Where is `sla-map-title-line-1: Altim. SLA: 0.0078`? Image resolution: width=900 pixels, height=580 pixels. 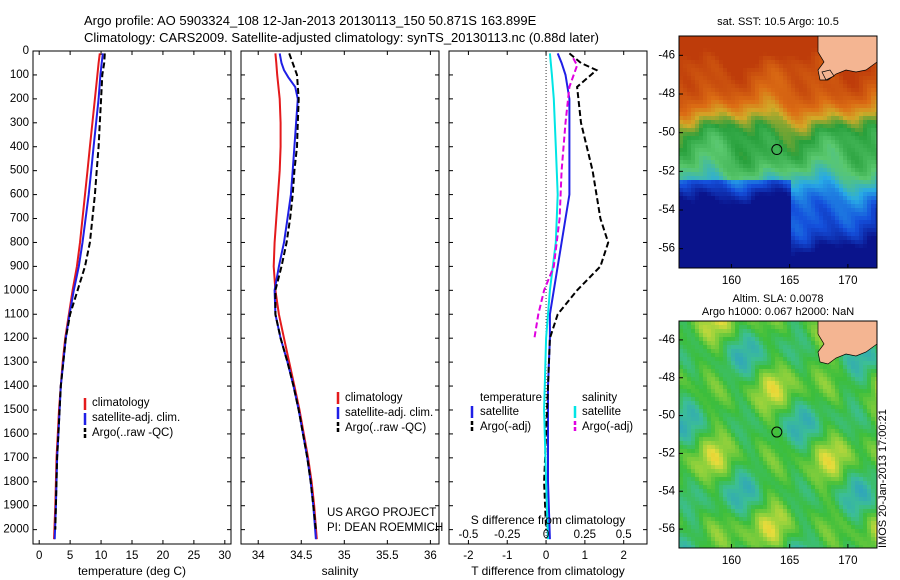 sla-map-title-line-1: Altim. SLA: 0.0078 is located at coordinates (777, 299).